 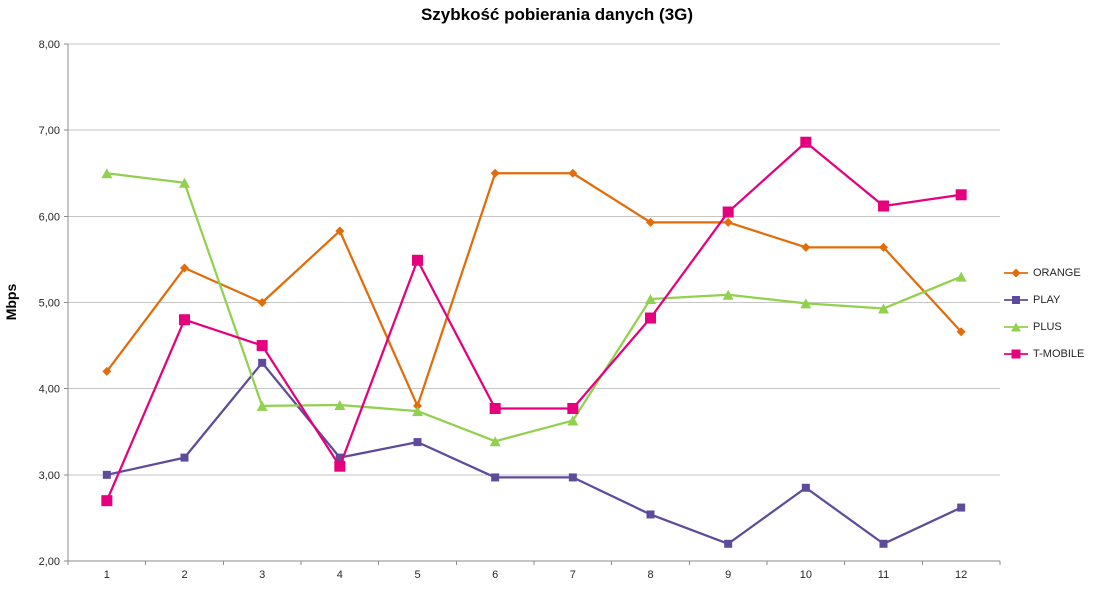 What do you see at coordinates (49, 476) in the screenshot?
I see `svg-text: 3,00` at bounding box center [49, 476].